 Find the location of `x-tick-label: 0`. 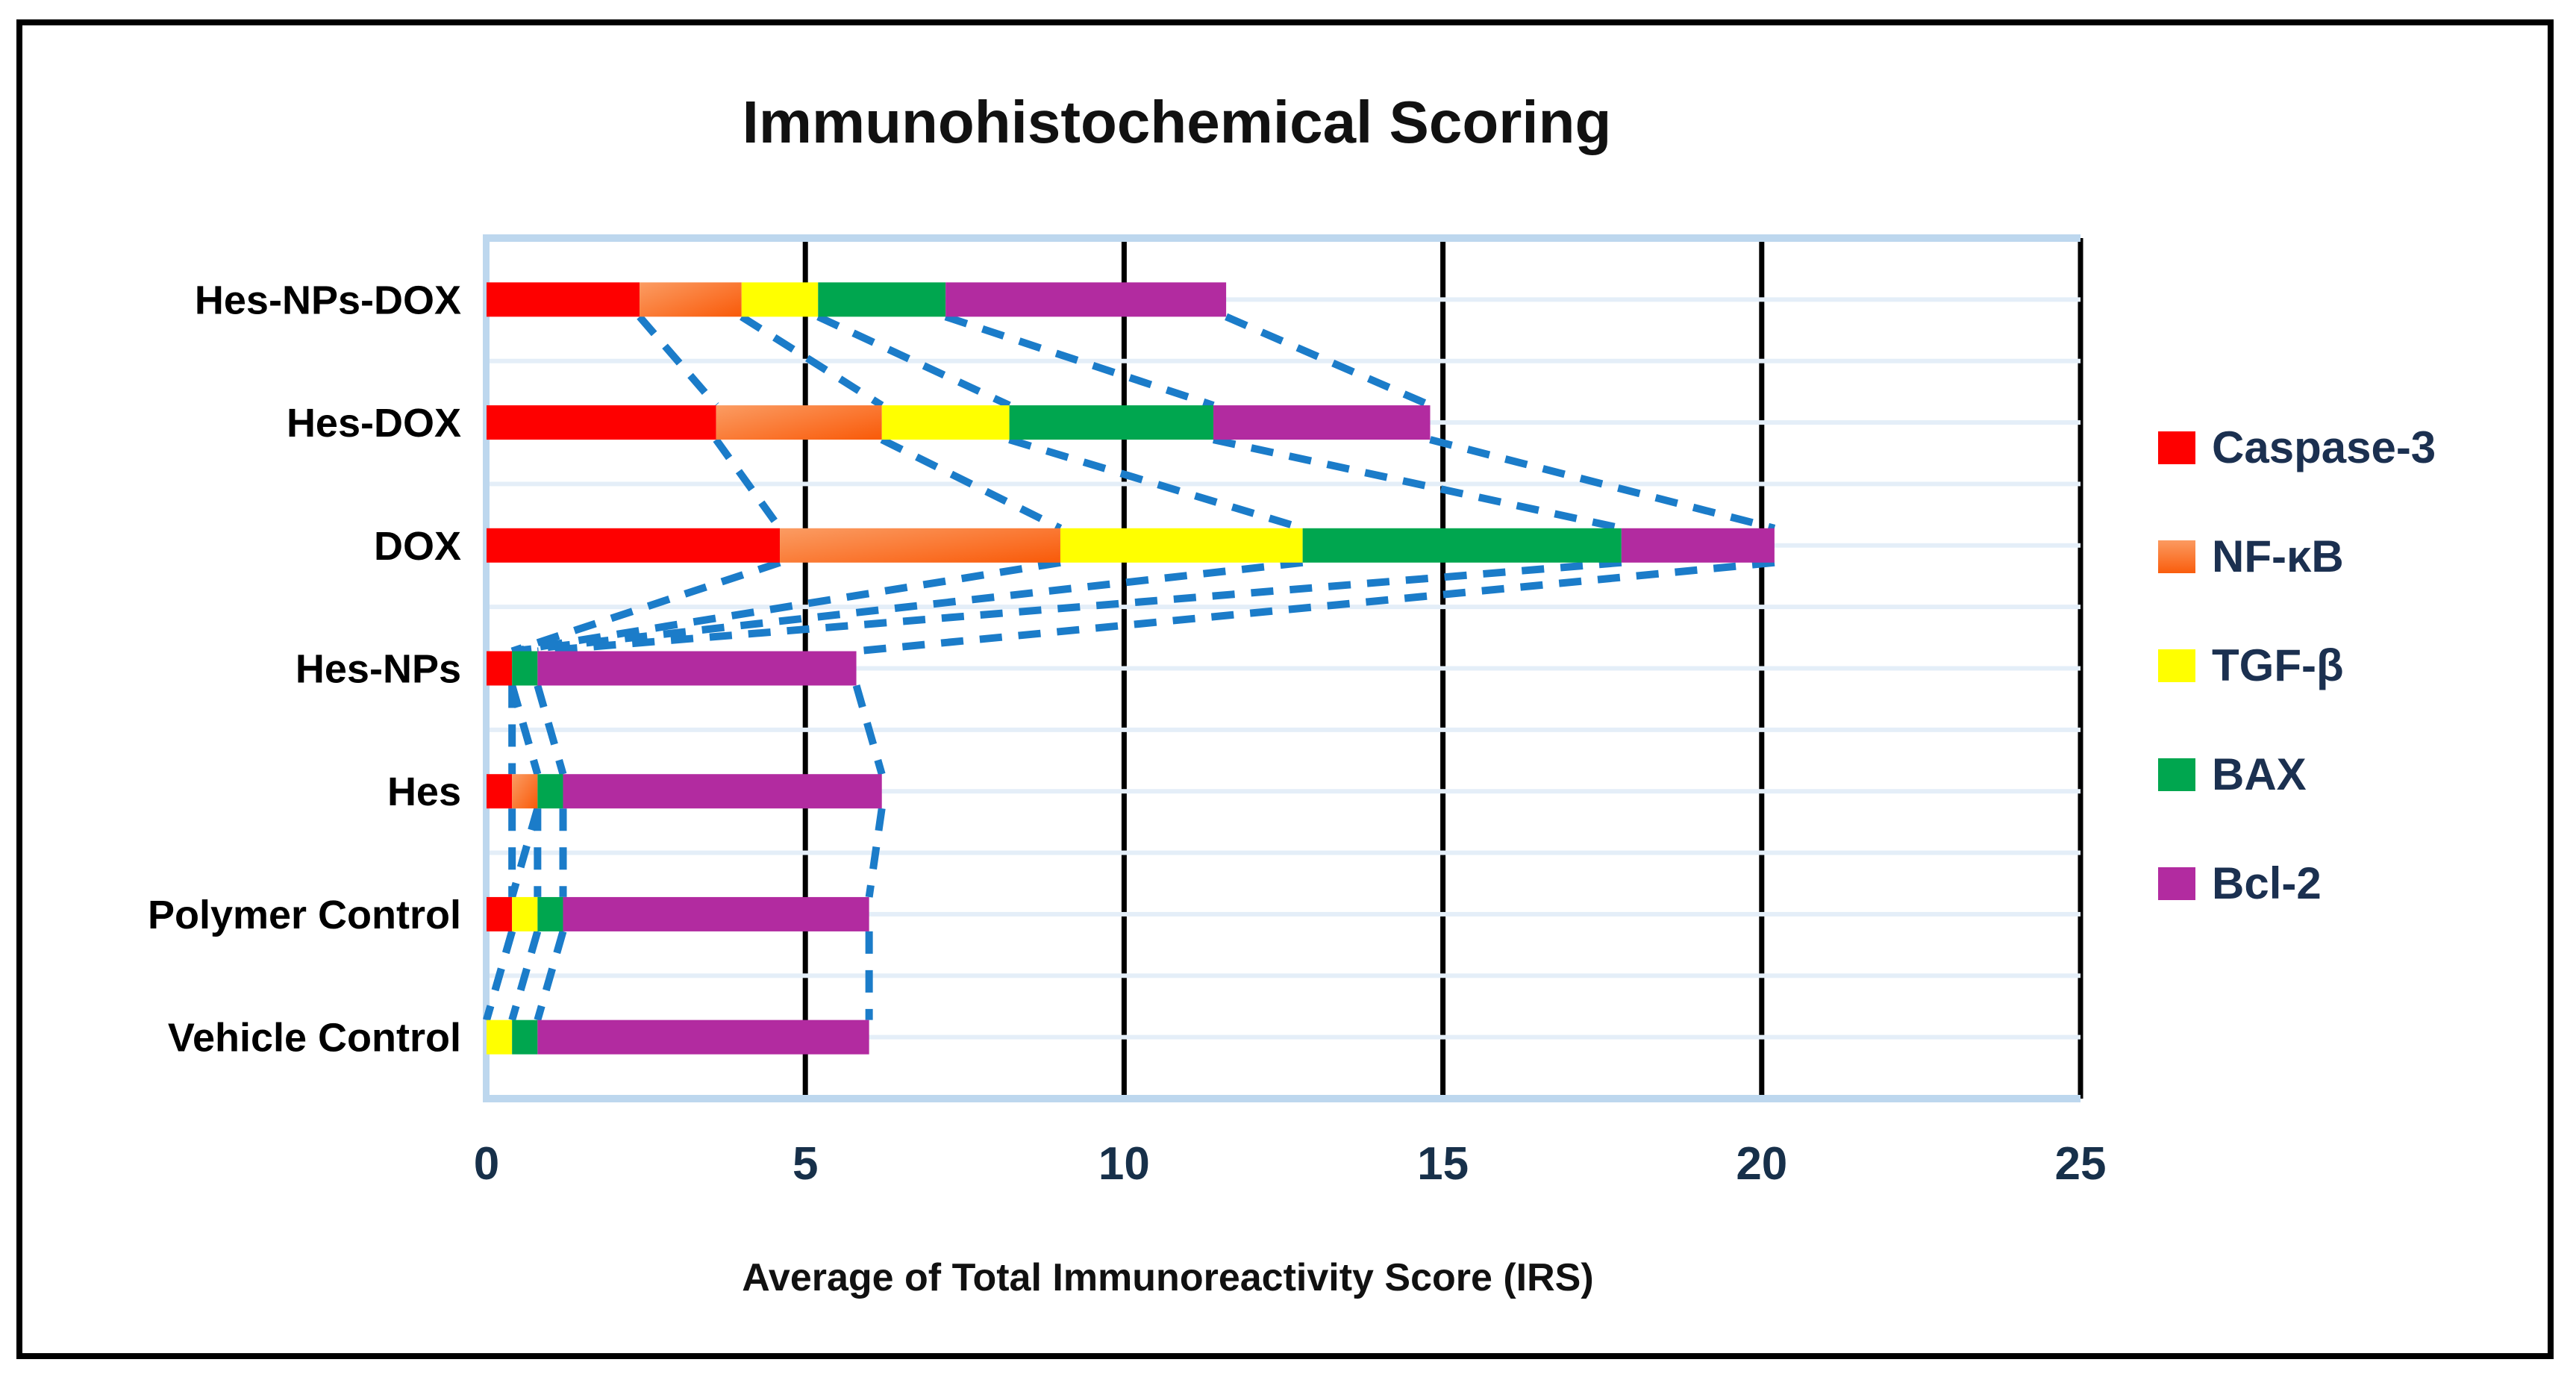

x-tick-label: 0 is located at coordinates (486, 1164).